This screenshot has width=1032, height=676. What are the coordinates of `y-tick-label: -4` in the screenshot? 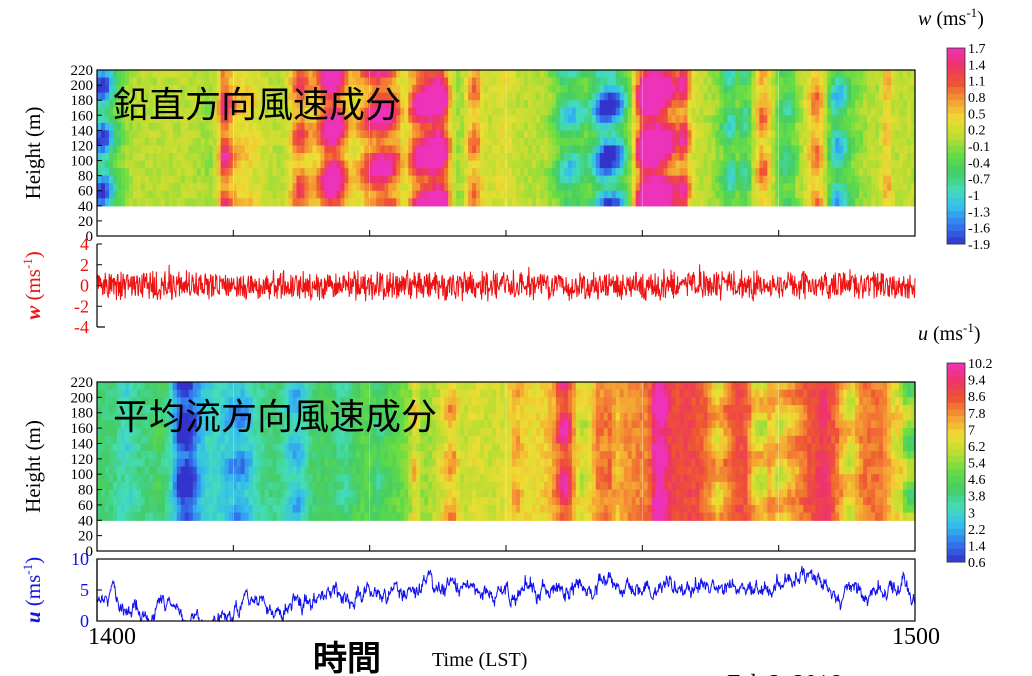 It's located at (81, 327).